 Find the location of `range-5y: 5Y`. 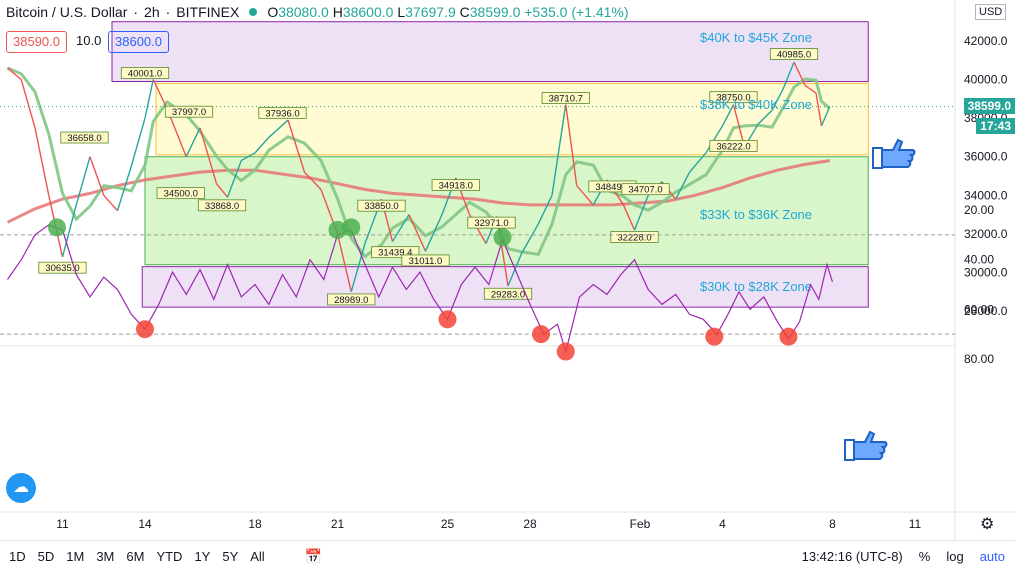

range-5y: 5Y is located at coordinates (230, 556).